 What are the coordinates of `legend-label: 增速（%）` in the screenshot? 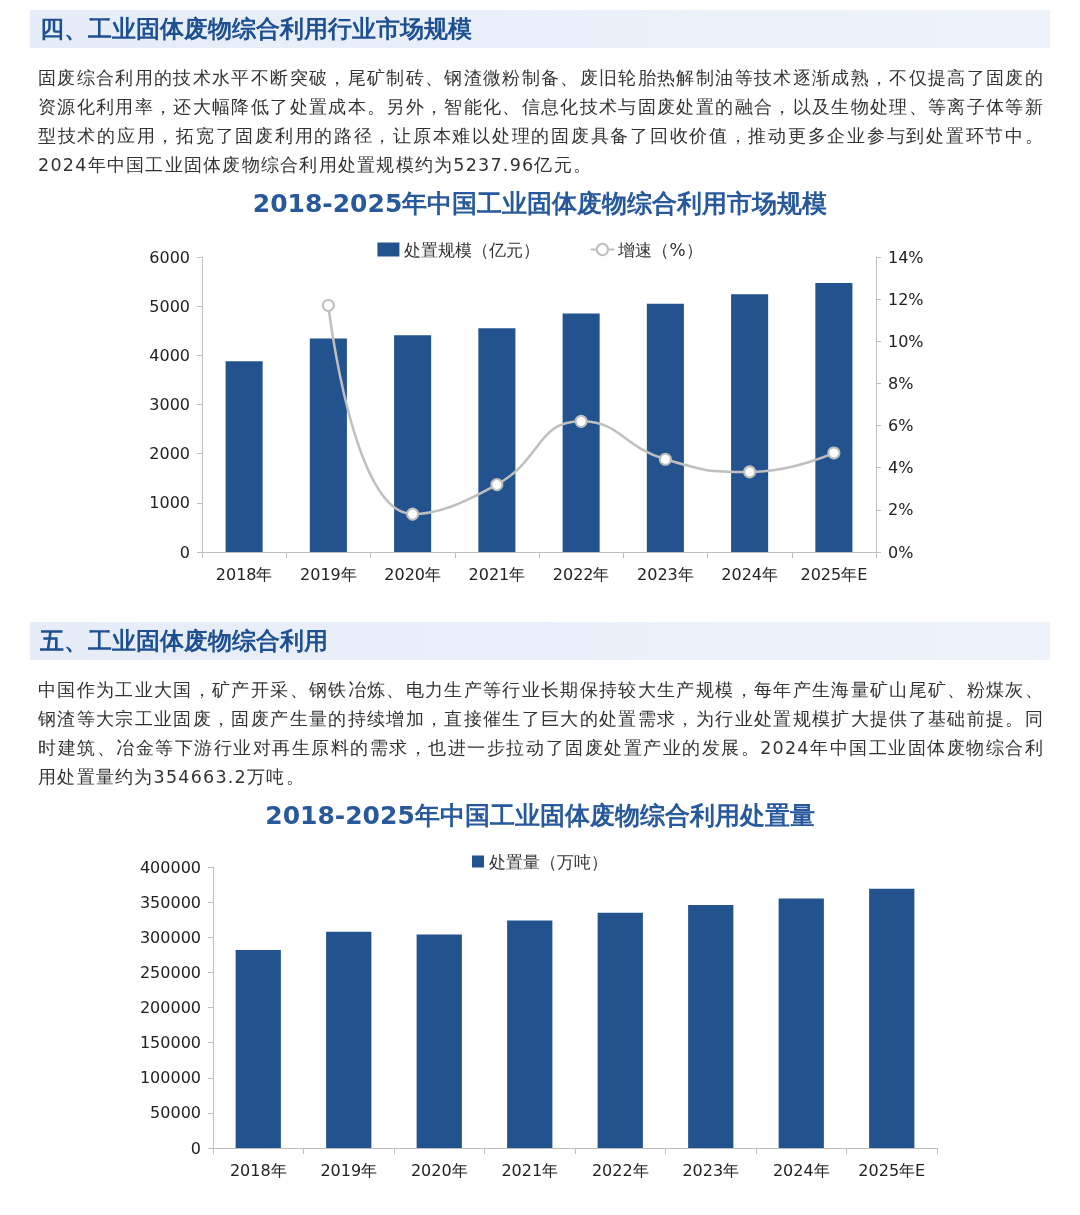 It's located at (660, 249).